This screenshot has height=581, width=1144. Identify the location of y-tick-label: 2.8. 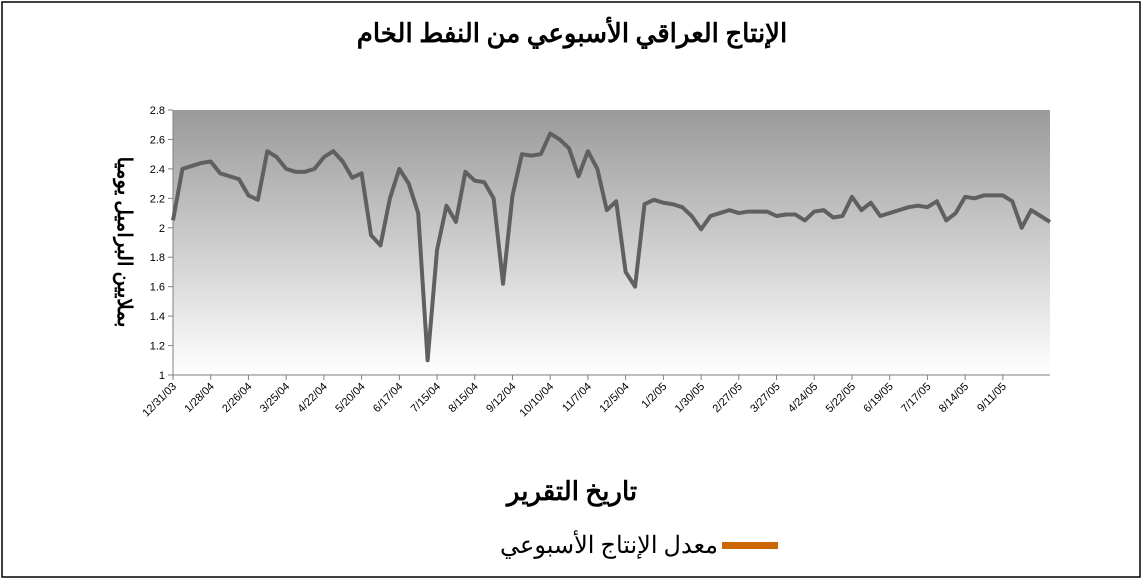
(157, 111).